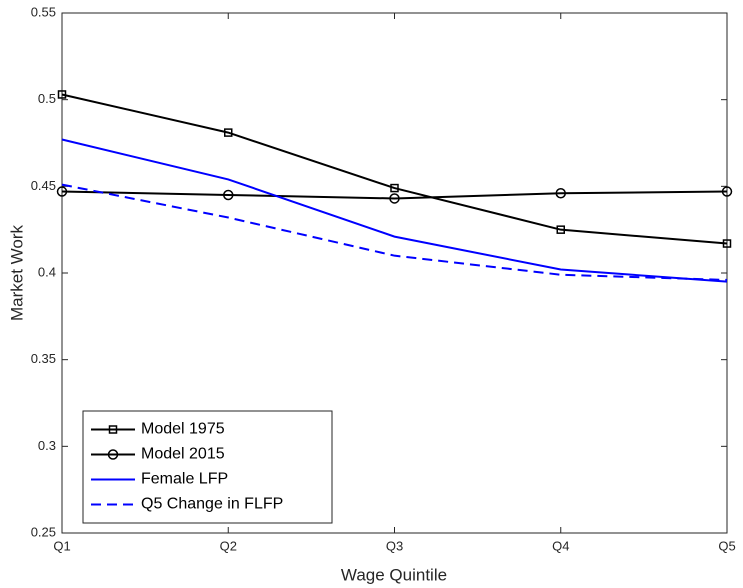 Image resolution: width=743 pixels, height=588 pixels. Describe the element at coordinates (47, 98) in the screenshot. I see `y-tick-label: 0.5` at that location.